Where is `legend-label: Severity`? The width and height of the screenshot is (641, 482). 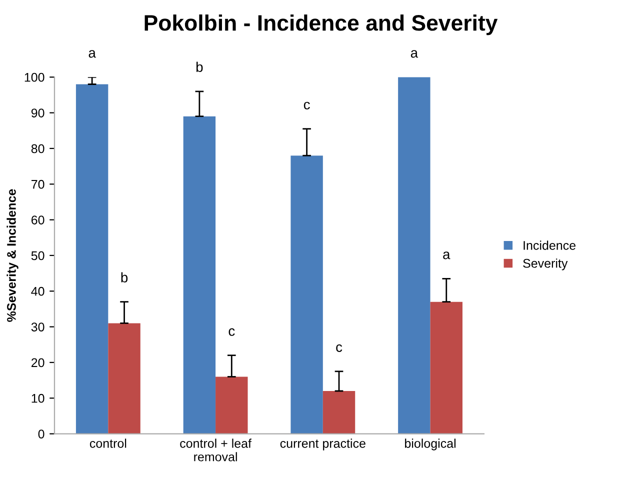 legend-label: Severity is located at coordinates (545, 264).